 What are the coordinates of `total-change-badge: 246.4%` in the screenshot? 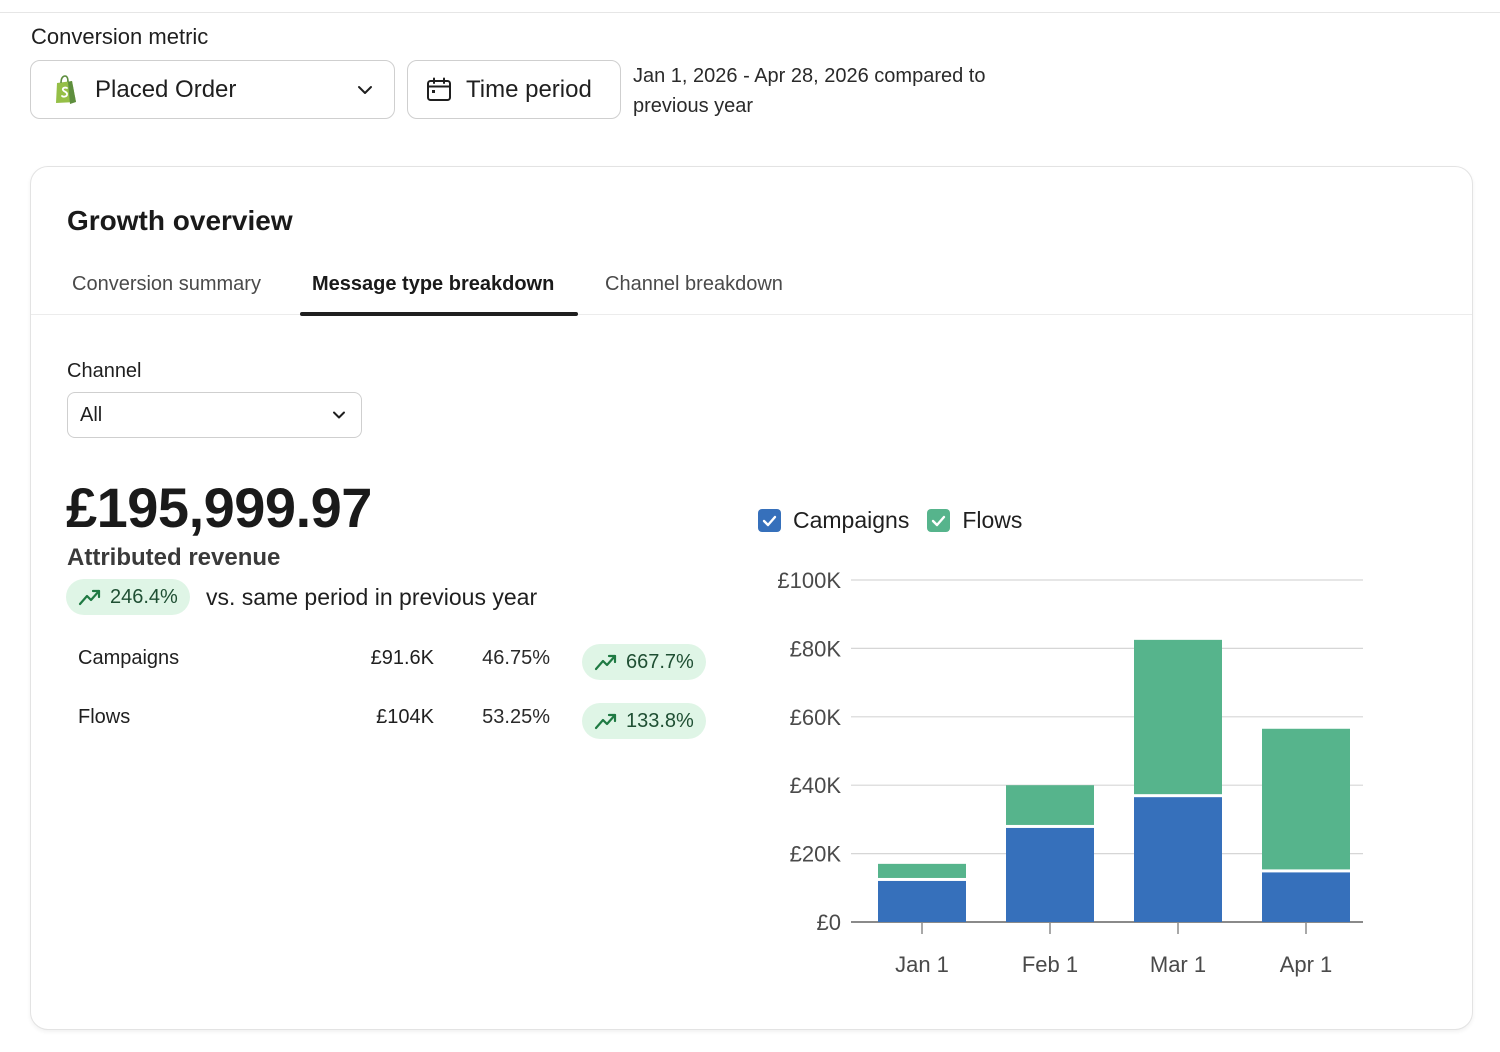 It's located at (128, 597).